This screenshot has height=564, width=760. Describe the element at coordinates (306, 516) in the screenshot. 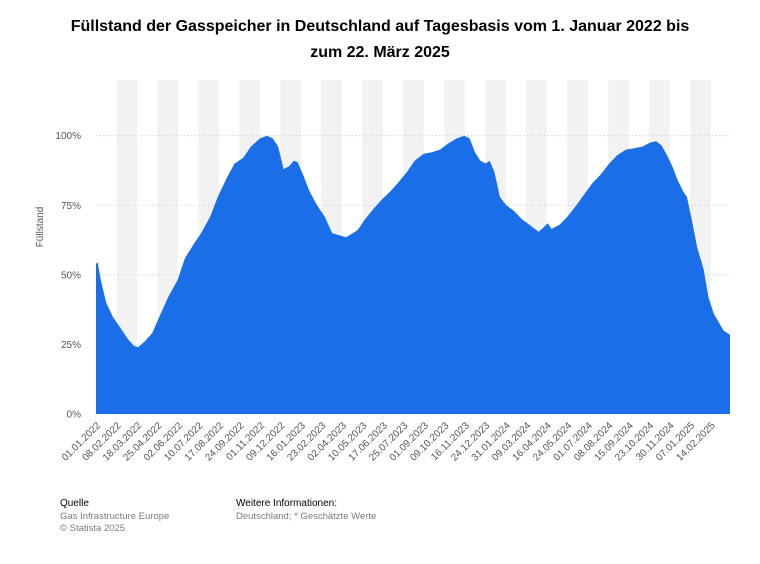

I see `info-text: Deutschland; * Geschätzte Werte` at that location.